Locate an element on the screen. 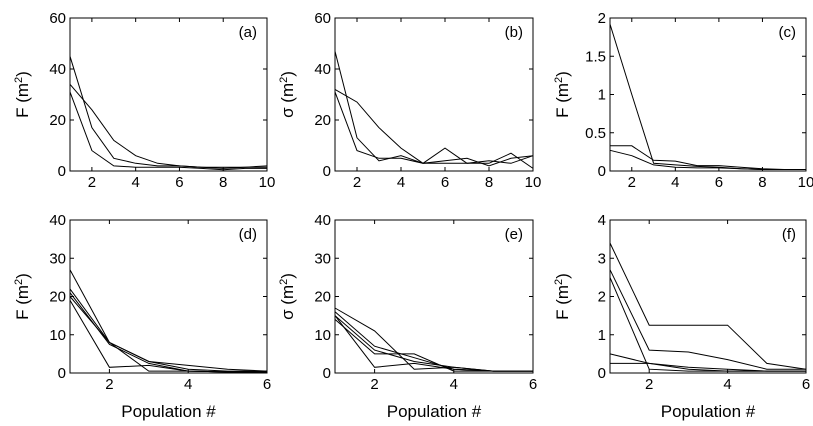 The image size is (813, 426). y-tick-label: 0.5 is located at coordinates (595, 133).